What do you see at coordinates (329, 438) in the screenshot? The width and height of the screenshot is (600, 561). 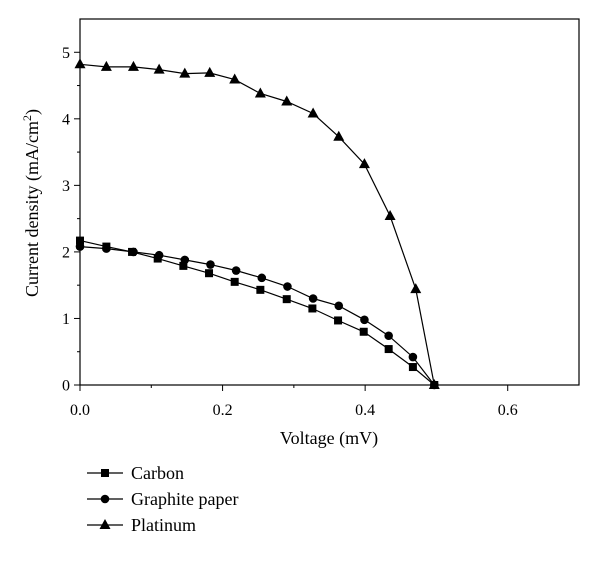 I see `x-axis-title: Voltage (mV)` at bounding box center [329, 438].